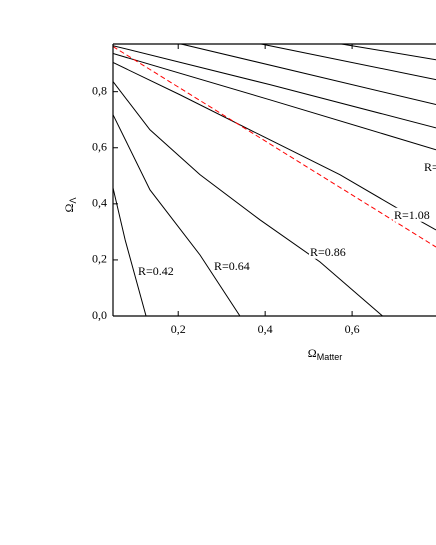  What do you see at coordinates (352, 329) in the screenshot?
I see `x-tick-label: 0,6` at bounding box center [352, 329].